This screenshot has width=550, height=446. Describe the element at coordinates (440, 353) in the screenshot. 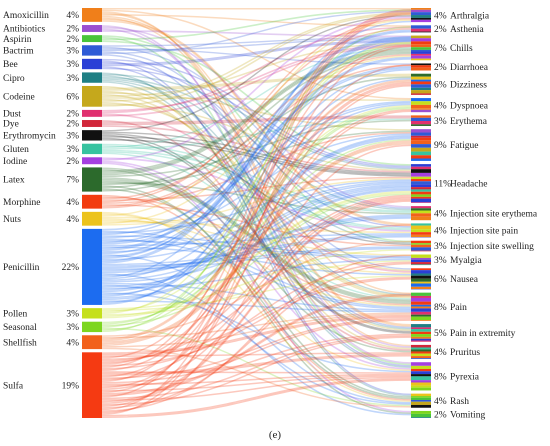

I see `target-pct-pruritus: 4%` at that location.